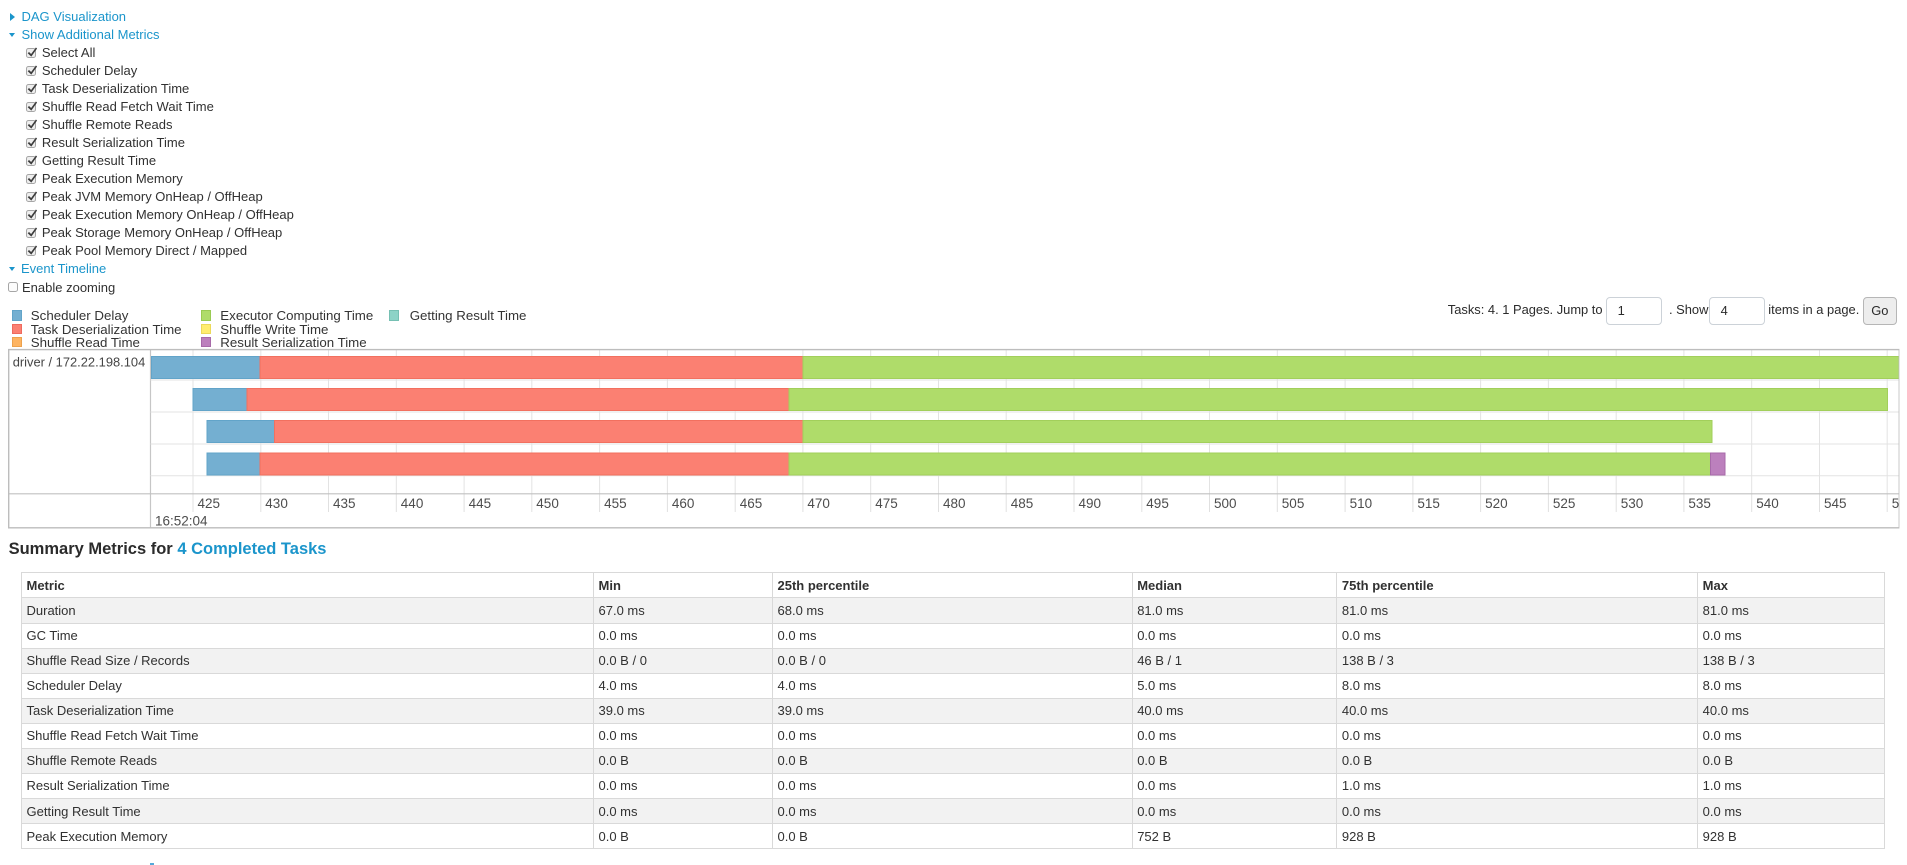 Image resolution: width=1907 pixels, height=865 pixels. What do you see at coordinates (1225, 503) in the screenshot?
I see `svg-text: 500` at bounding box center [1225, 503].